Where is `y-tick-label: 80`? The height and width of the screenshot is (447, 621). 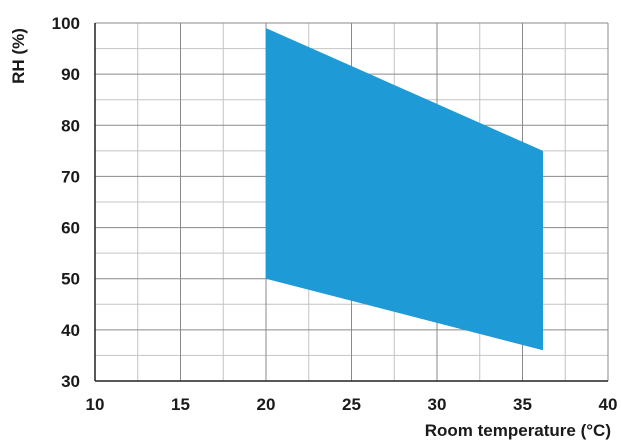 y-tick-label: 80 is located at coordinates (70, 125).